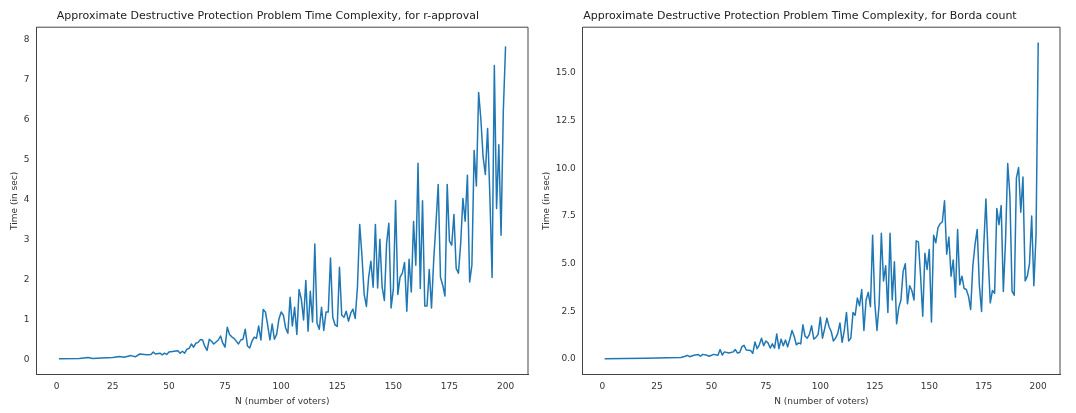  What do you see at coordinates (268, 16) in the screenshot?
I see `chart-title: Approximate Destructive Protection Problem Time Complexity, for r-approval` at bounding box center [268, 16].